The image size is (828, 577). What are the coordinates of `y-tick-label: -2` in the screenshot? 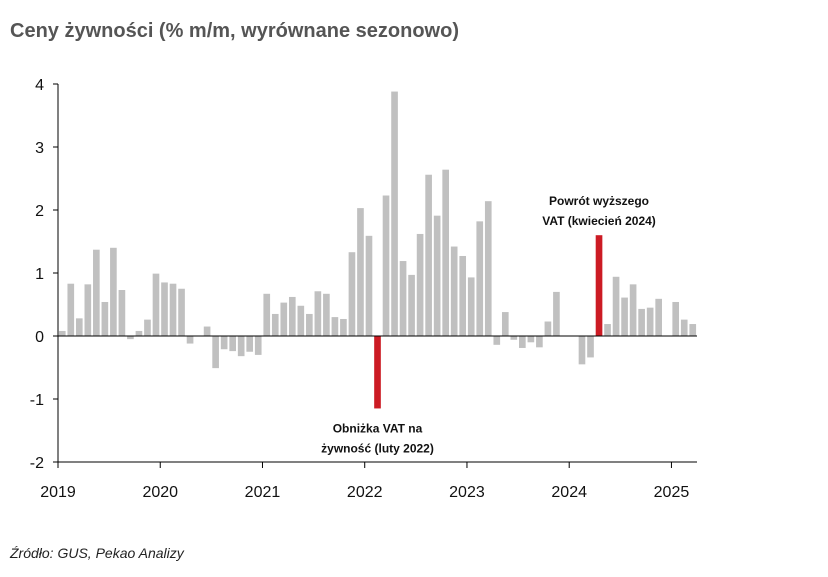 It's located at (37, 463).